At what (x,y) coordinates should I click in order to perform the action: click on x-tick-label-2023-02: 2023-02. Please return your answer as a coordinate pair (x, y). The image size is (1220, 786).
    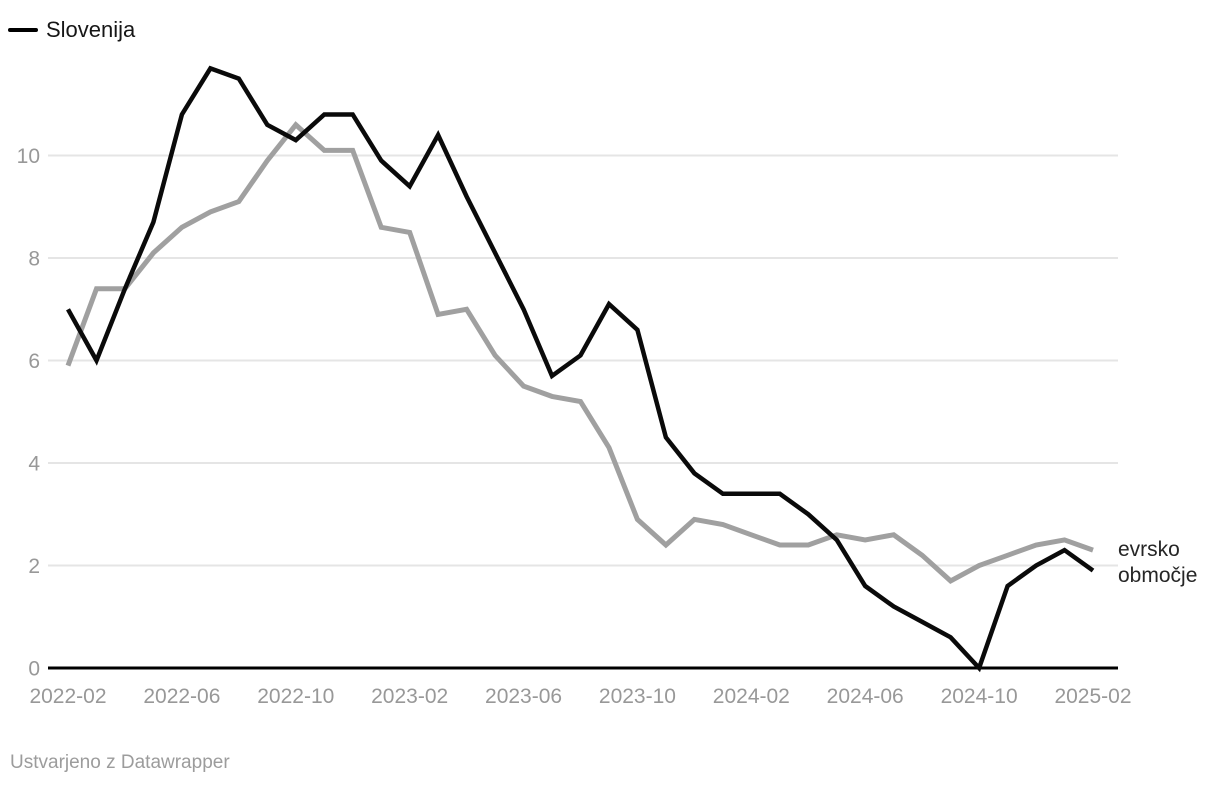
    Looking at the image, I should click on (409, 696).